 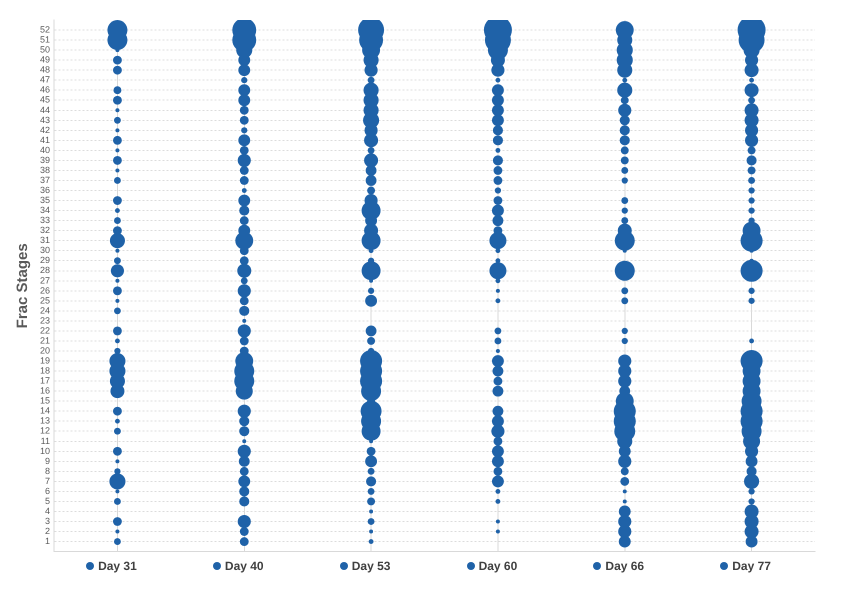 I want to click on y-tick-label: 50, so click(x=45, y=49).